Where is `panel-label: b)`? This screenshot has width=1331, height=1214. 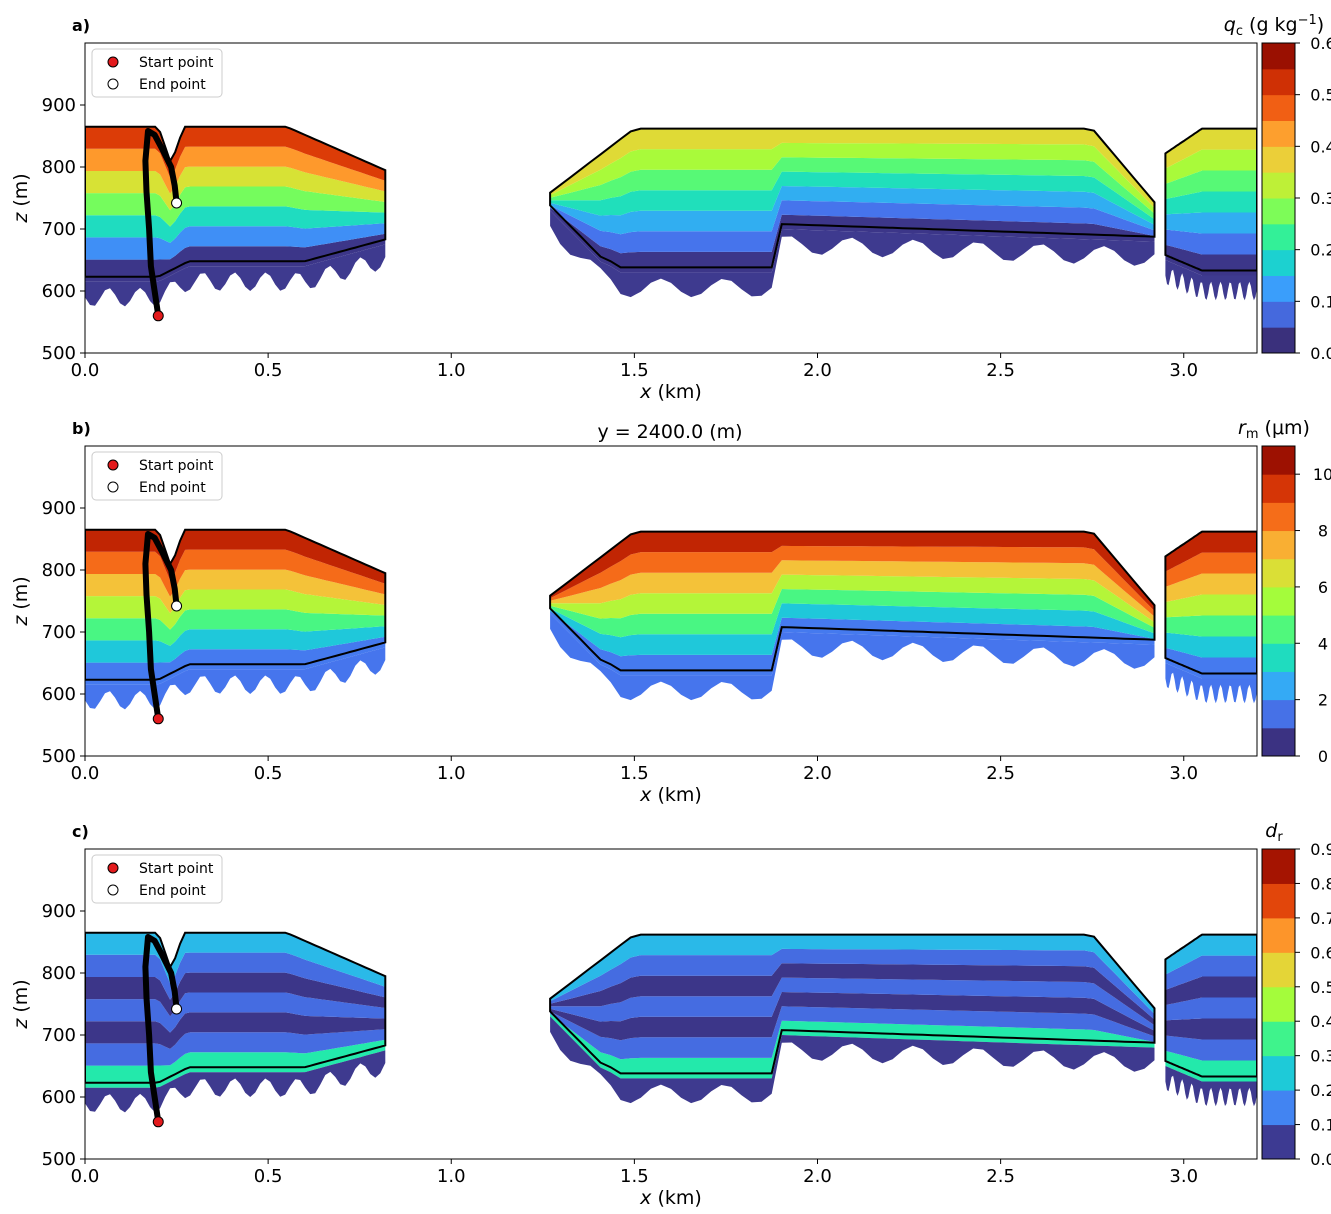 panel-label: b) is located at coordinates (81, 428).